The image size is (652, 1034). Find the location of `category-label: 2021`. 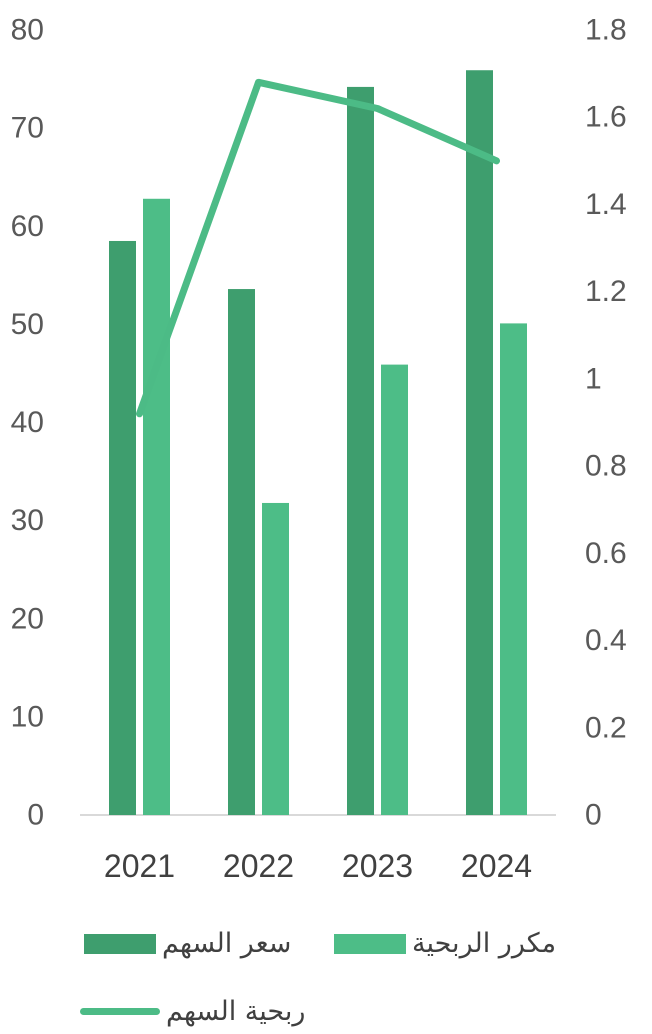

category-label: 2021 is located at coordinates (139, 866).